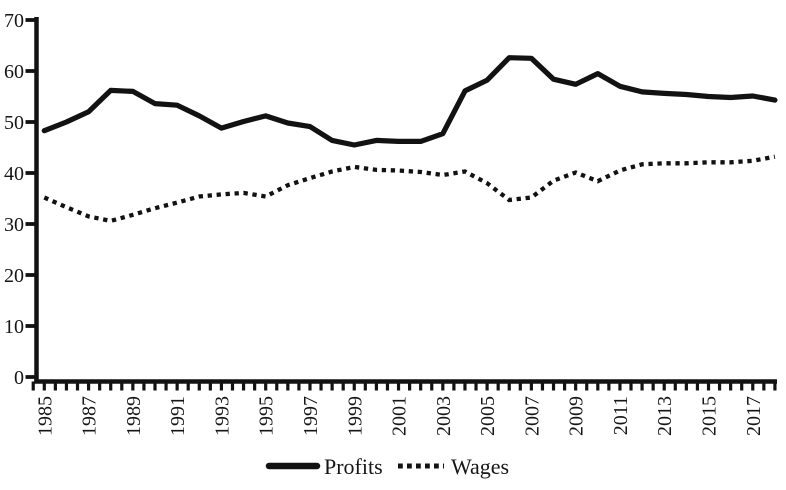 The height and width of the screenshot is (490, 786). I want to click on x-tick-label: 2009, so click(577, 416).